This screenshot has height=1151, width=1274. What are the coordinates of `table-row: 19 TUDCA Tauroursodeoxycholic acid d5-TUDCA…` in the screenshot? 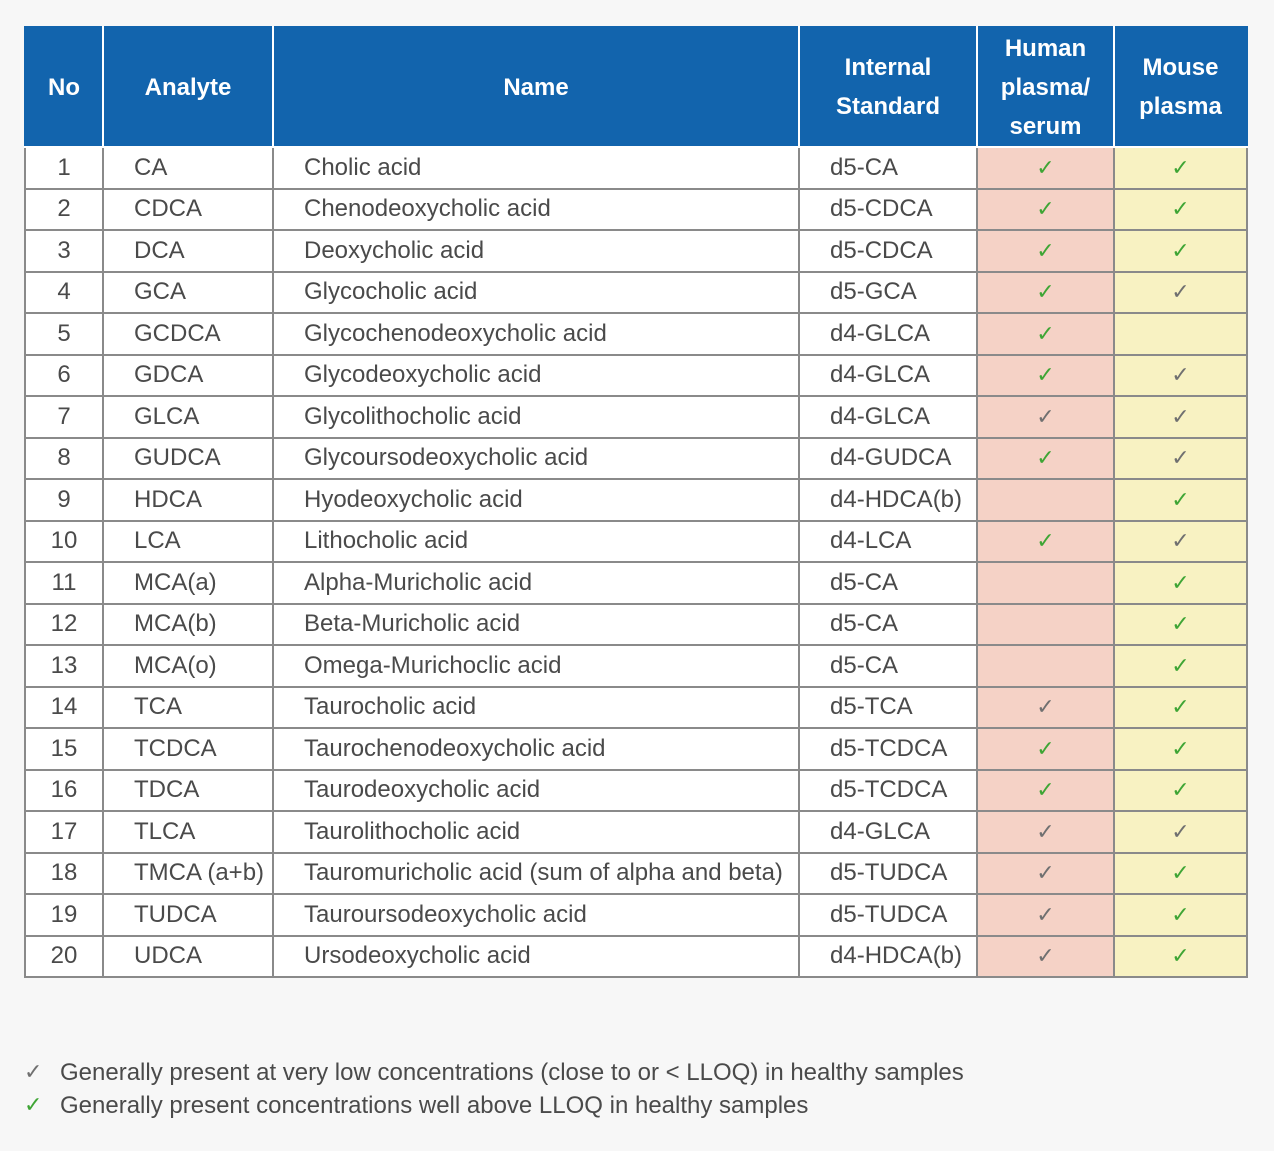 It's located at (636, 915).